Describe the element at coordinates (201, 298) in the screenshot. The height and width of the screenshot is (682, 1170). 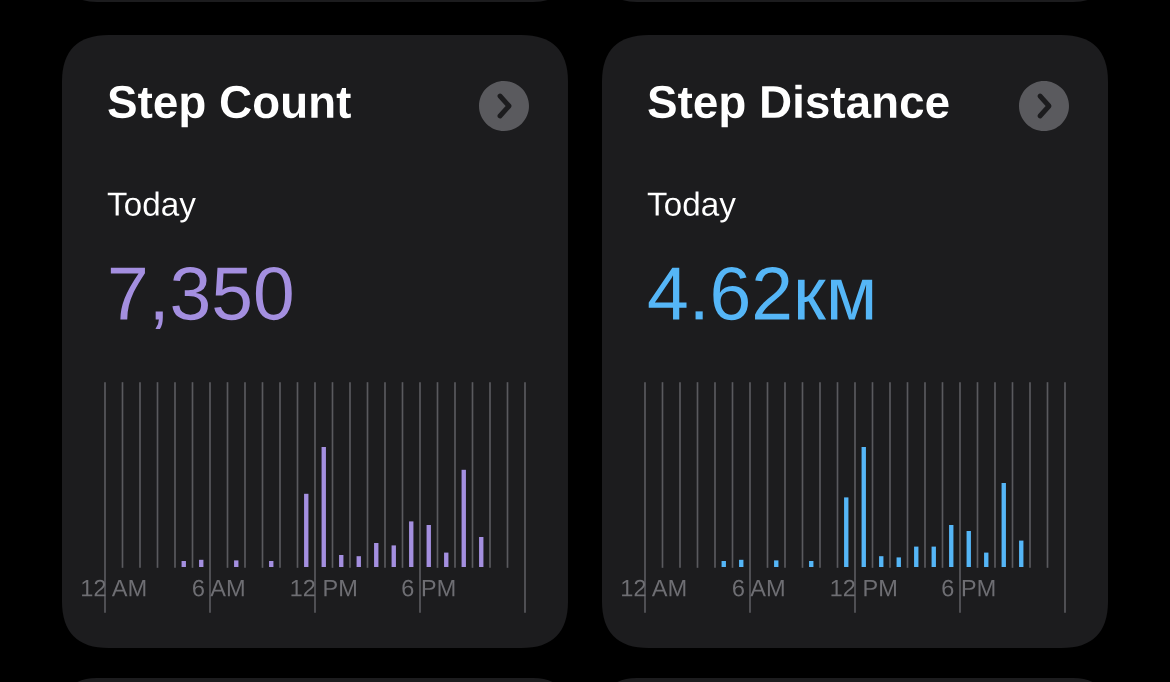
I see `text: 7,350` at that location.